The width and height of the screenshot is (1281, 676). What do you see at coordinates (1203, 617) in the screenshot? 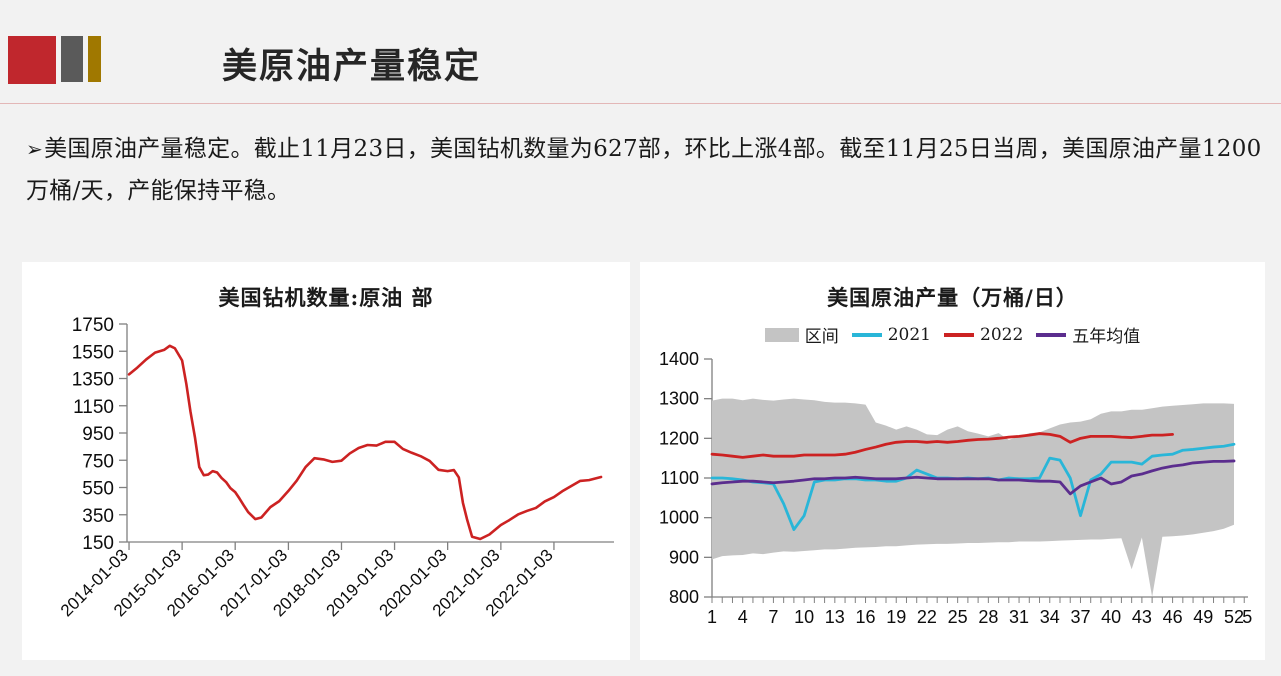
I see `svg-text: 49` at bounding box center [1203, 617].